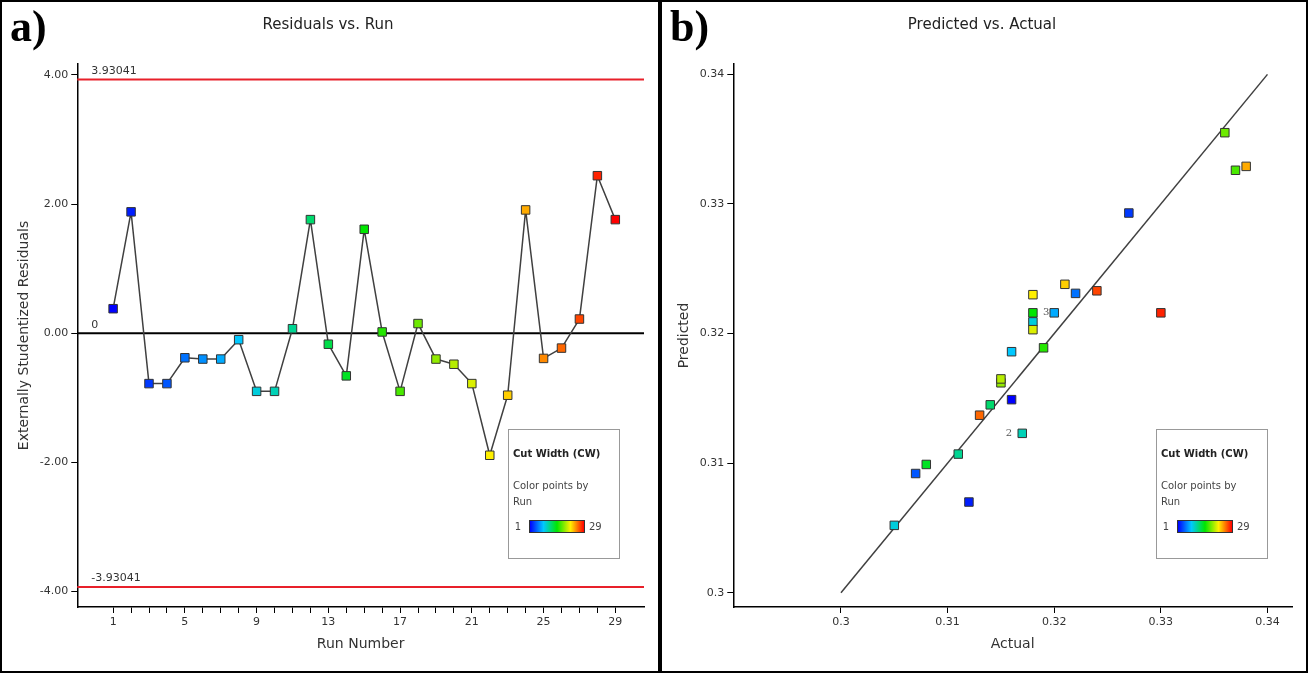  I want to click on x-tick-label: 5, so click(185, 622).